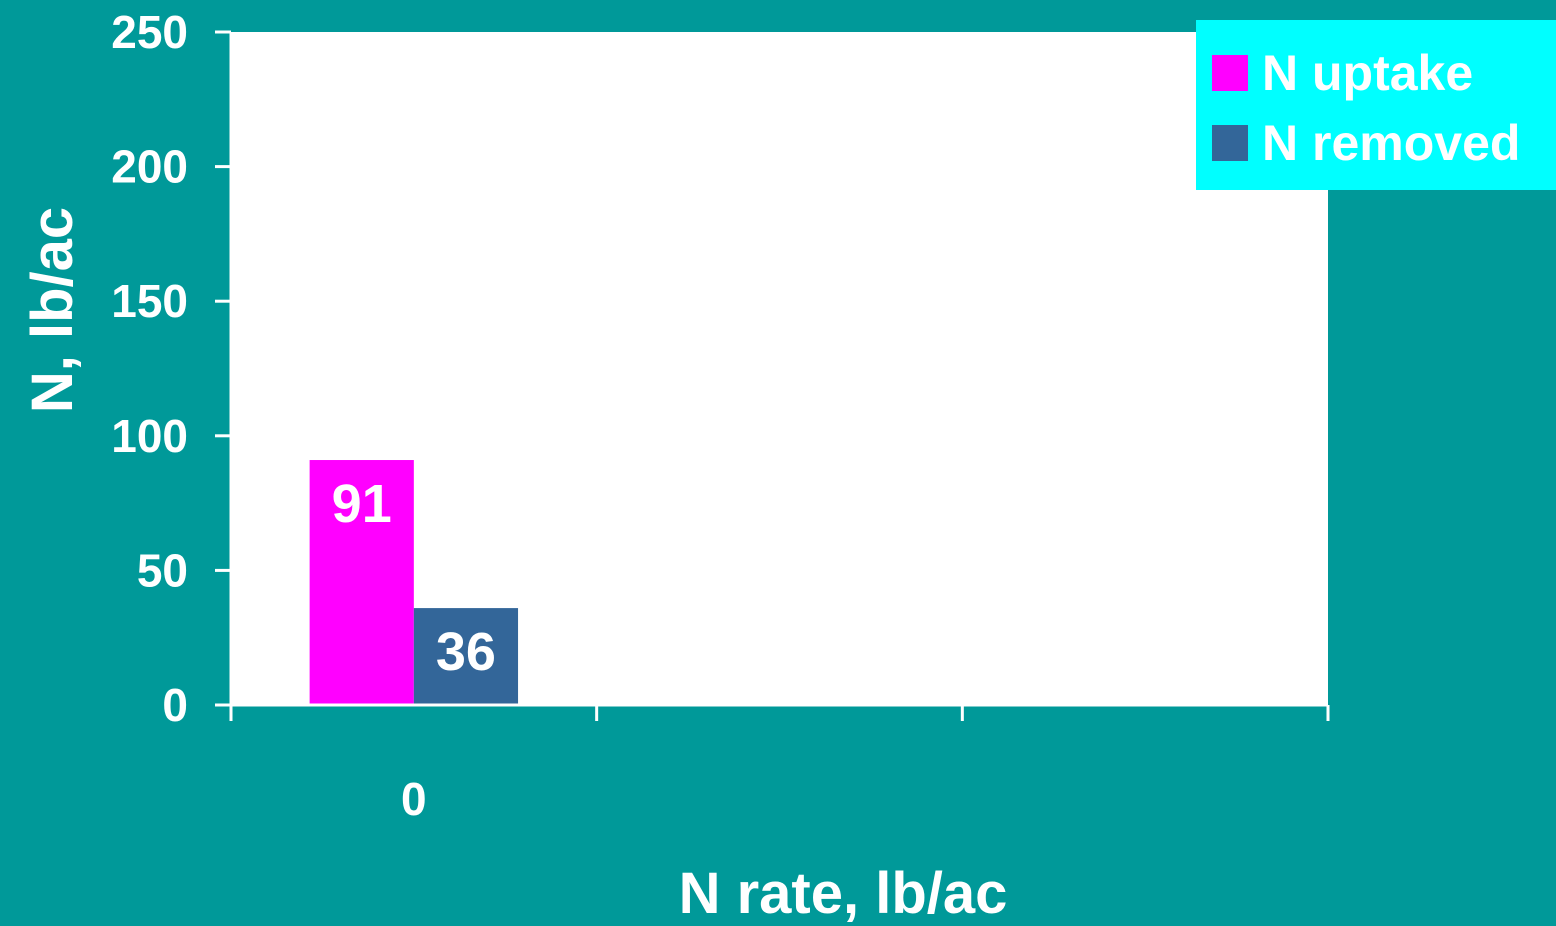 The image size is (1556, 926). What do you see at coordinates (149, 167) in the screenshot?
I see `y-tick-label: 200` at bounding box center [149, 167].